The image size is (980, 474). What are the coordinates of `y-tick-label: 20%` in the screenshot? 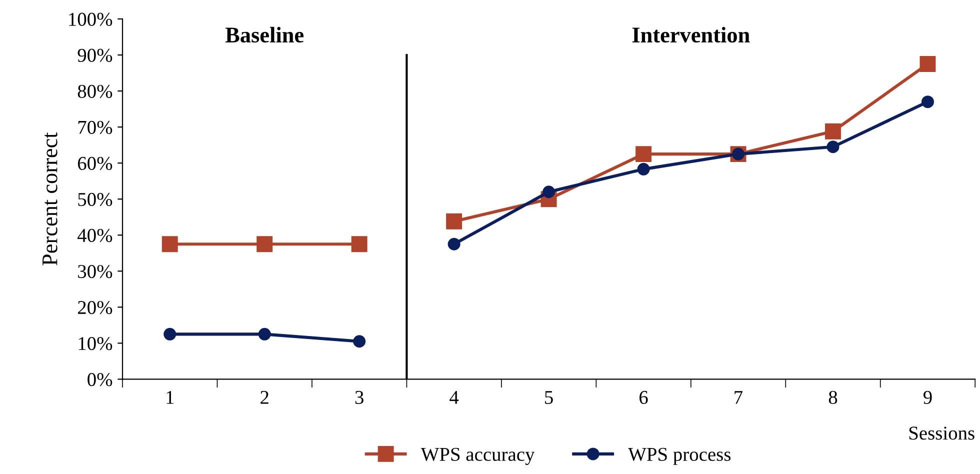 It's located at (95, 307).